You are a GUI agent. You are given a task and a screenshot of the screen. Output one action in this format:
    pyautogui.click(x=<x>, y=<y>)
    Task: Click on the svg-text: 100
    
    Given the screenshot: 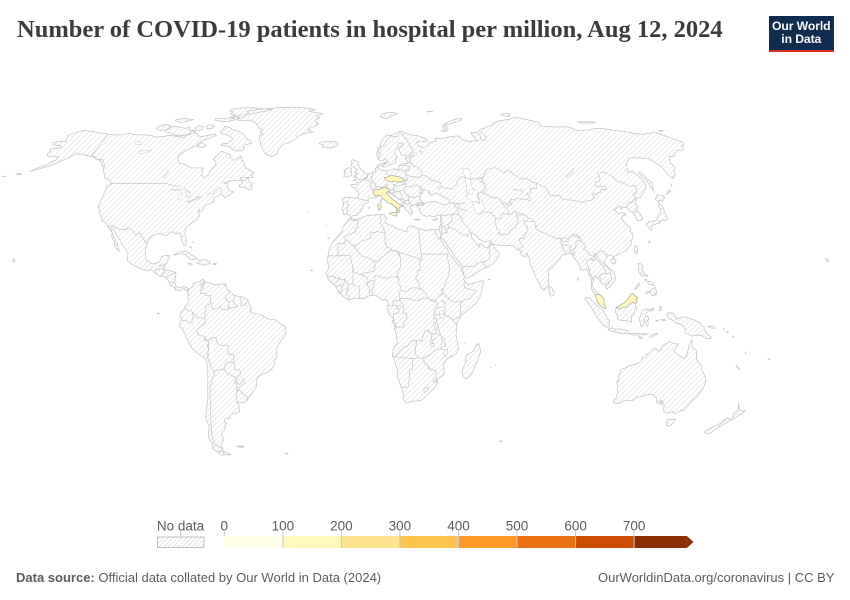 What is the action you would take?
    pyautogui.click(x=283, y=526)
    